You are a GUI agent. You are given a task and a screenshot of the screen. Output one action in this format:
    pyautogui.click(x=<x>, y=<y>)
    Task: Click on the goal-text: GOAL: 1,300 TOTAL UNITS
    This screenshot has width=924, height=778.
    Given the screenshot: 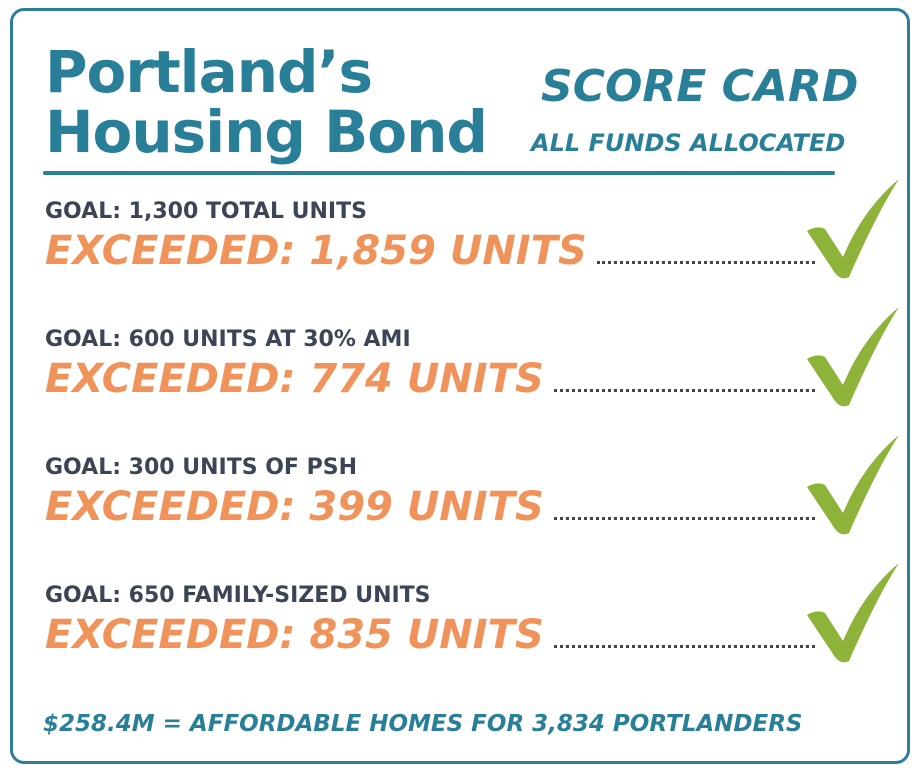 What is the action you would take?
    pyautogui.click(x=206, y=211)
    